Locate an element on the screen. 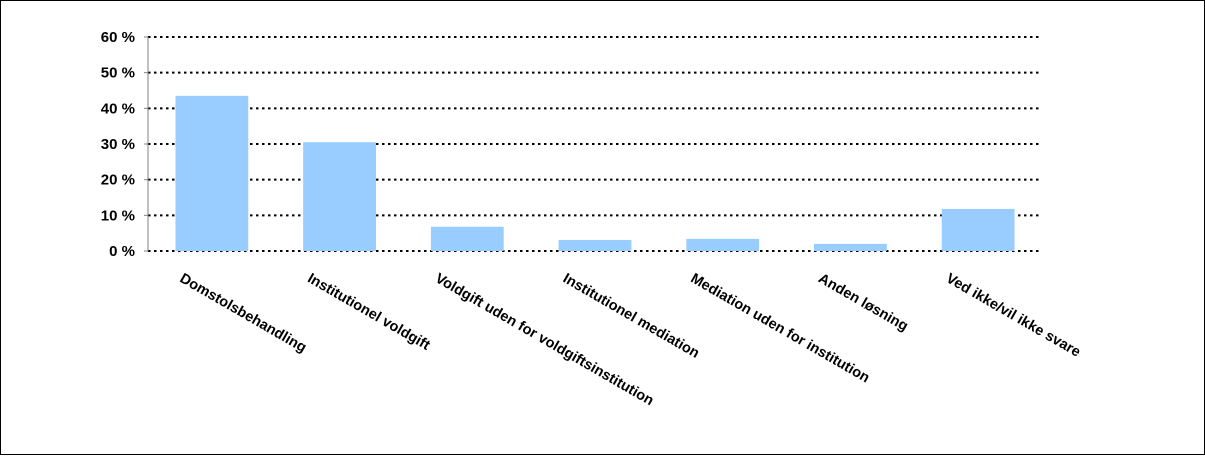 This screenshot has height=459, width=1205. y-tick-label: 20 % is located at coordinates (118, 180).